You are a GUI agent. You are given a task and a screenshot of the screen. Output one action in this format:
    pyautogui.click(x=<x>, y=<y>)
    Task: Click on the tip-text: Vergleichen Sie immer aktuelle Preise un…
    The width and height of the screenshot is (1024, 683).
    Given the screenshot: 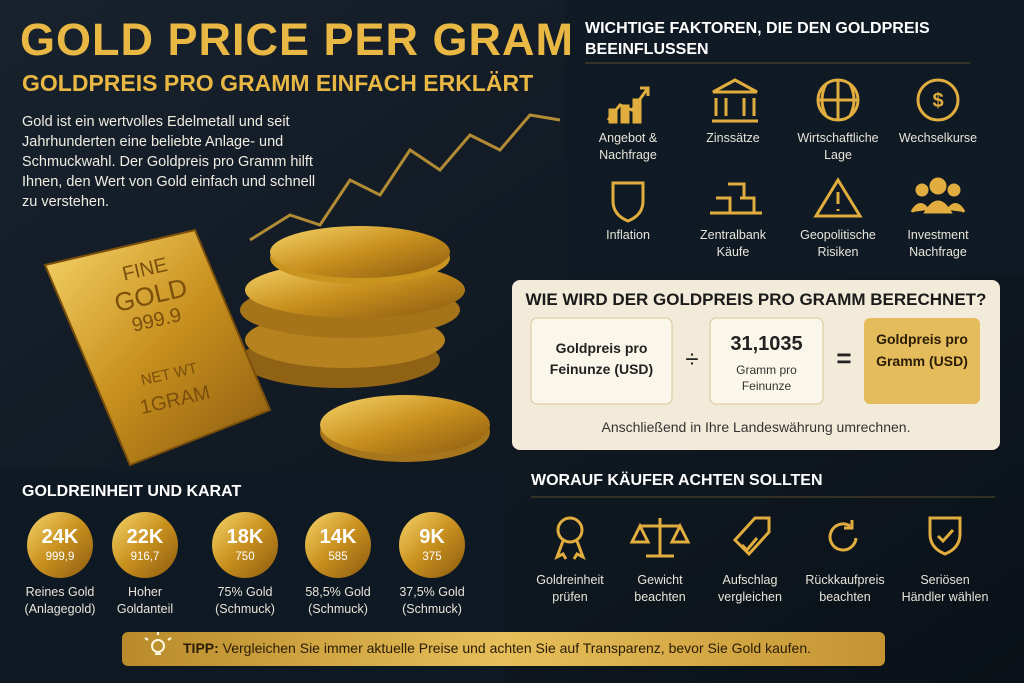 What is the action you would take?
    pyautogui.click(x=517, y=648)
    